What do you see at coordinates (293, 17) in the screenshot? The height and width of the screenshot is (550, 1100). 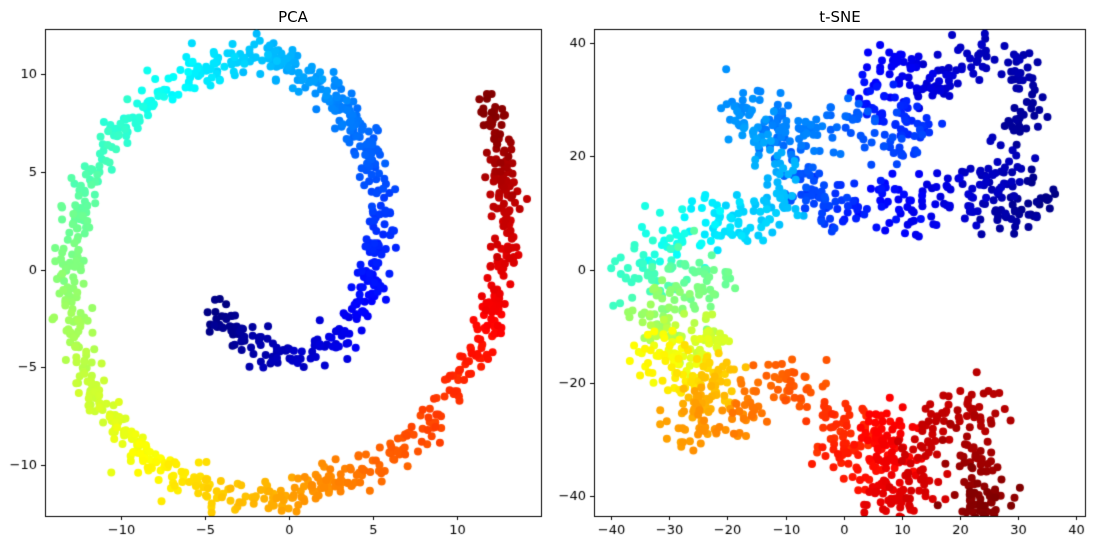 I see `plot-title-pca: PCA` at bounding box center [293, 17].